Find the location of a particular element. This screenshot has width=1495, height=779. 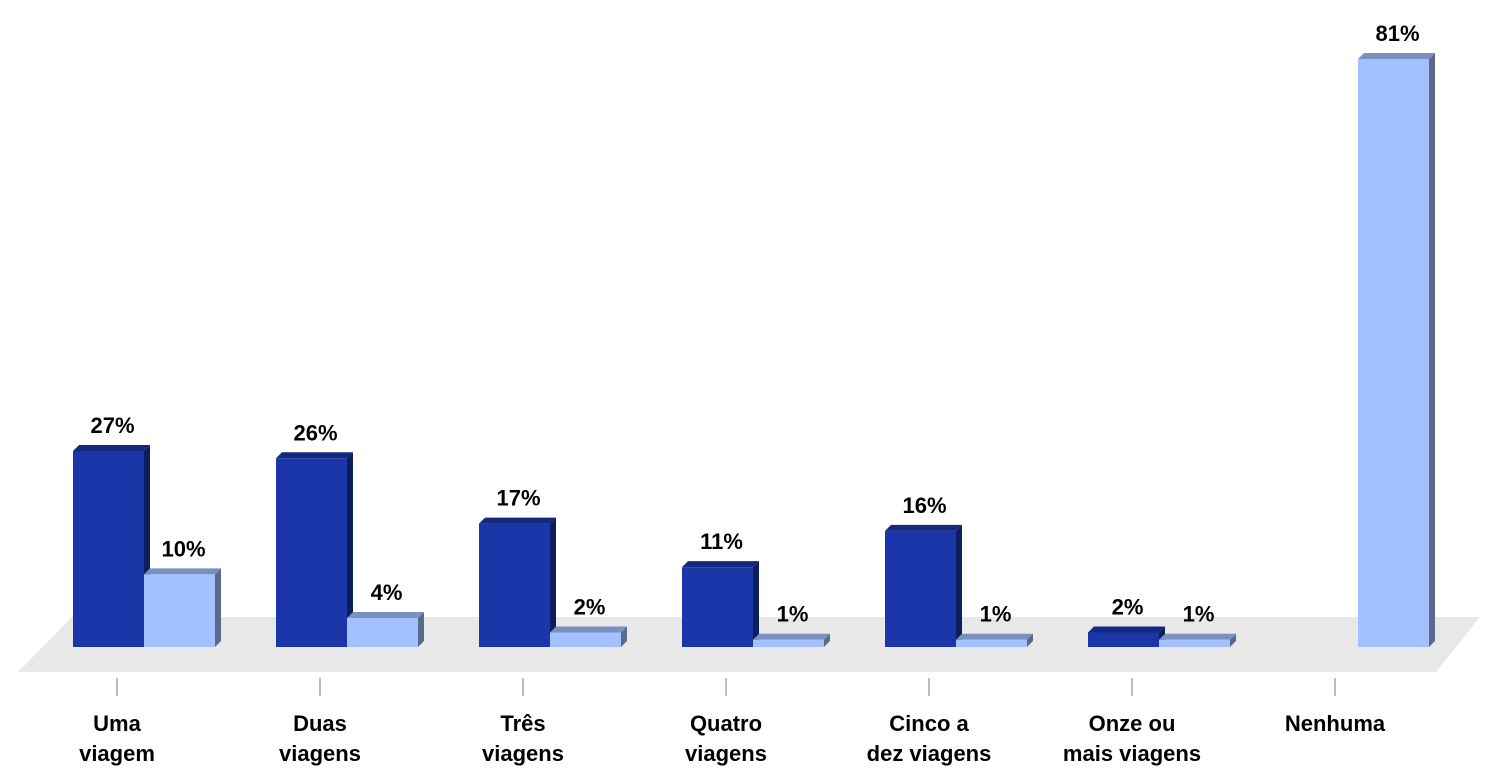

category-label: Onze ou mais viagens is located at coordinates (1132, 738).